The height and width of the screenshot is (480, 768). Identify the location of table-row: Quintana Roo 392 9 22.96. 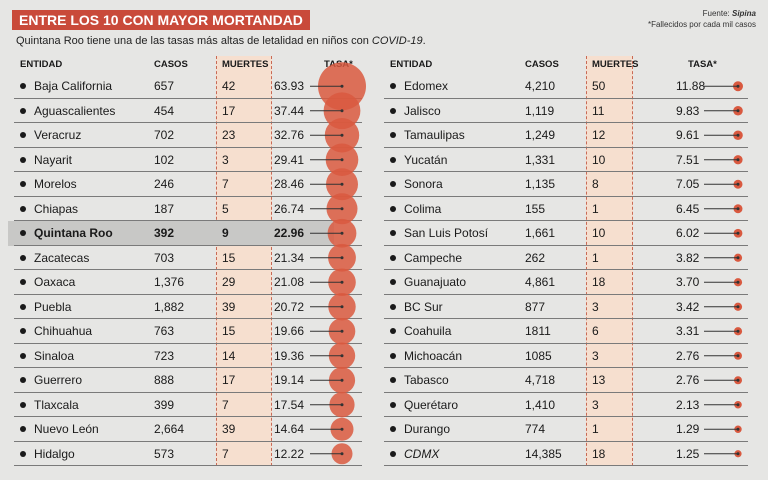
(189, 233).